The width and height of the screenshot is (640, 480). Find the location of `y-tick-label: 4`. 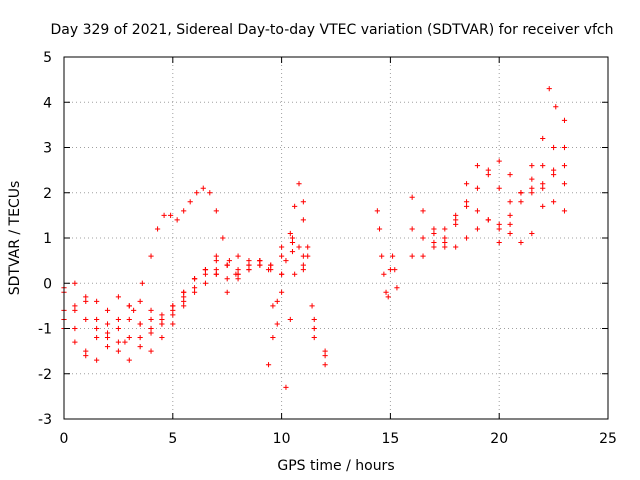

y-tick-label: 4 is located at coordinates (47, 103).